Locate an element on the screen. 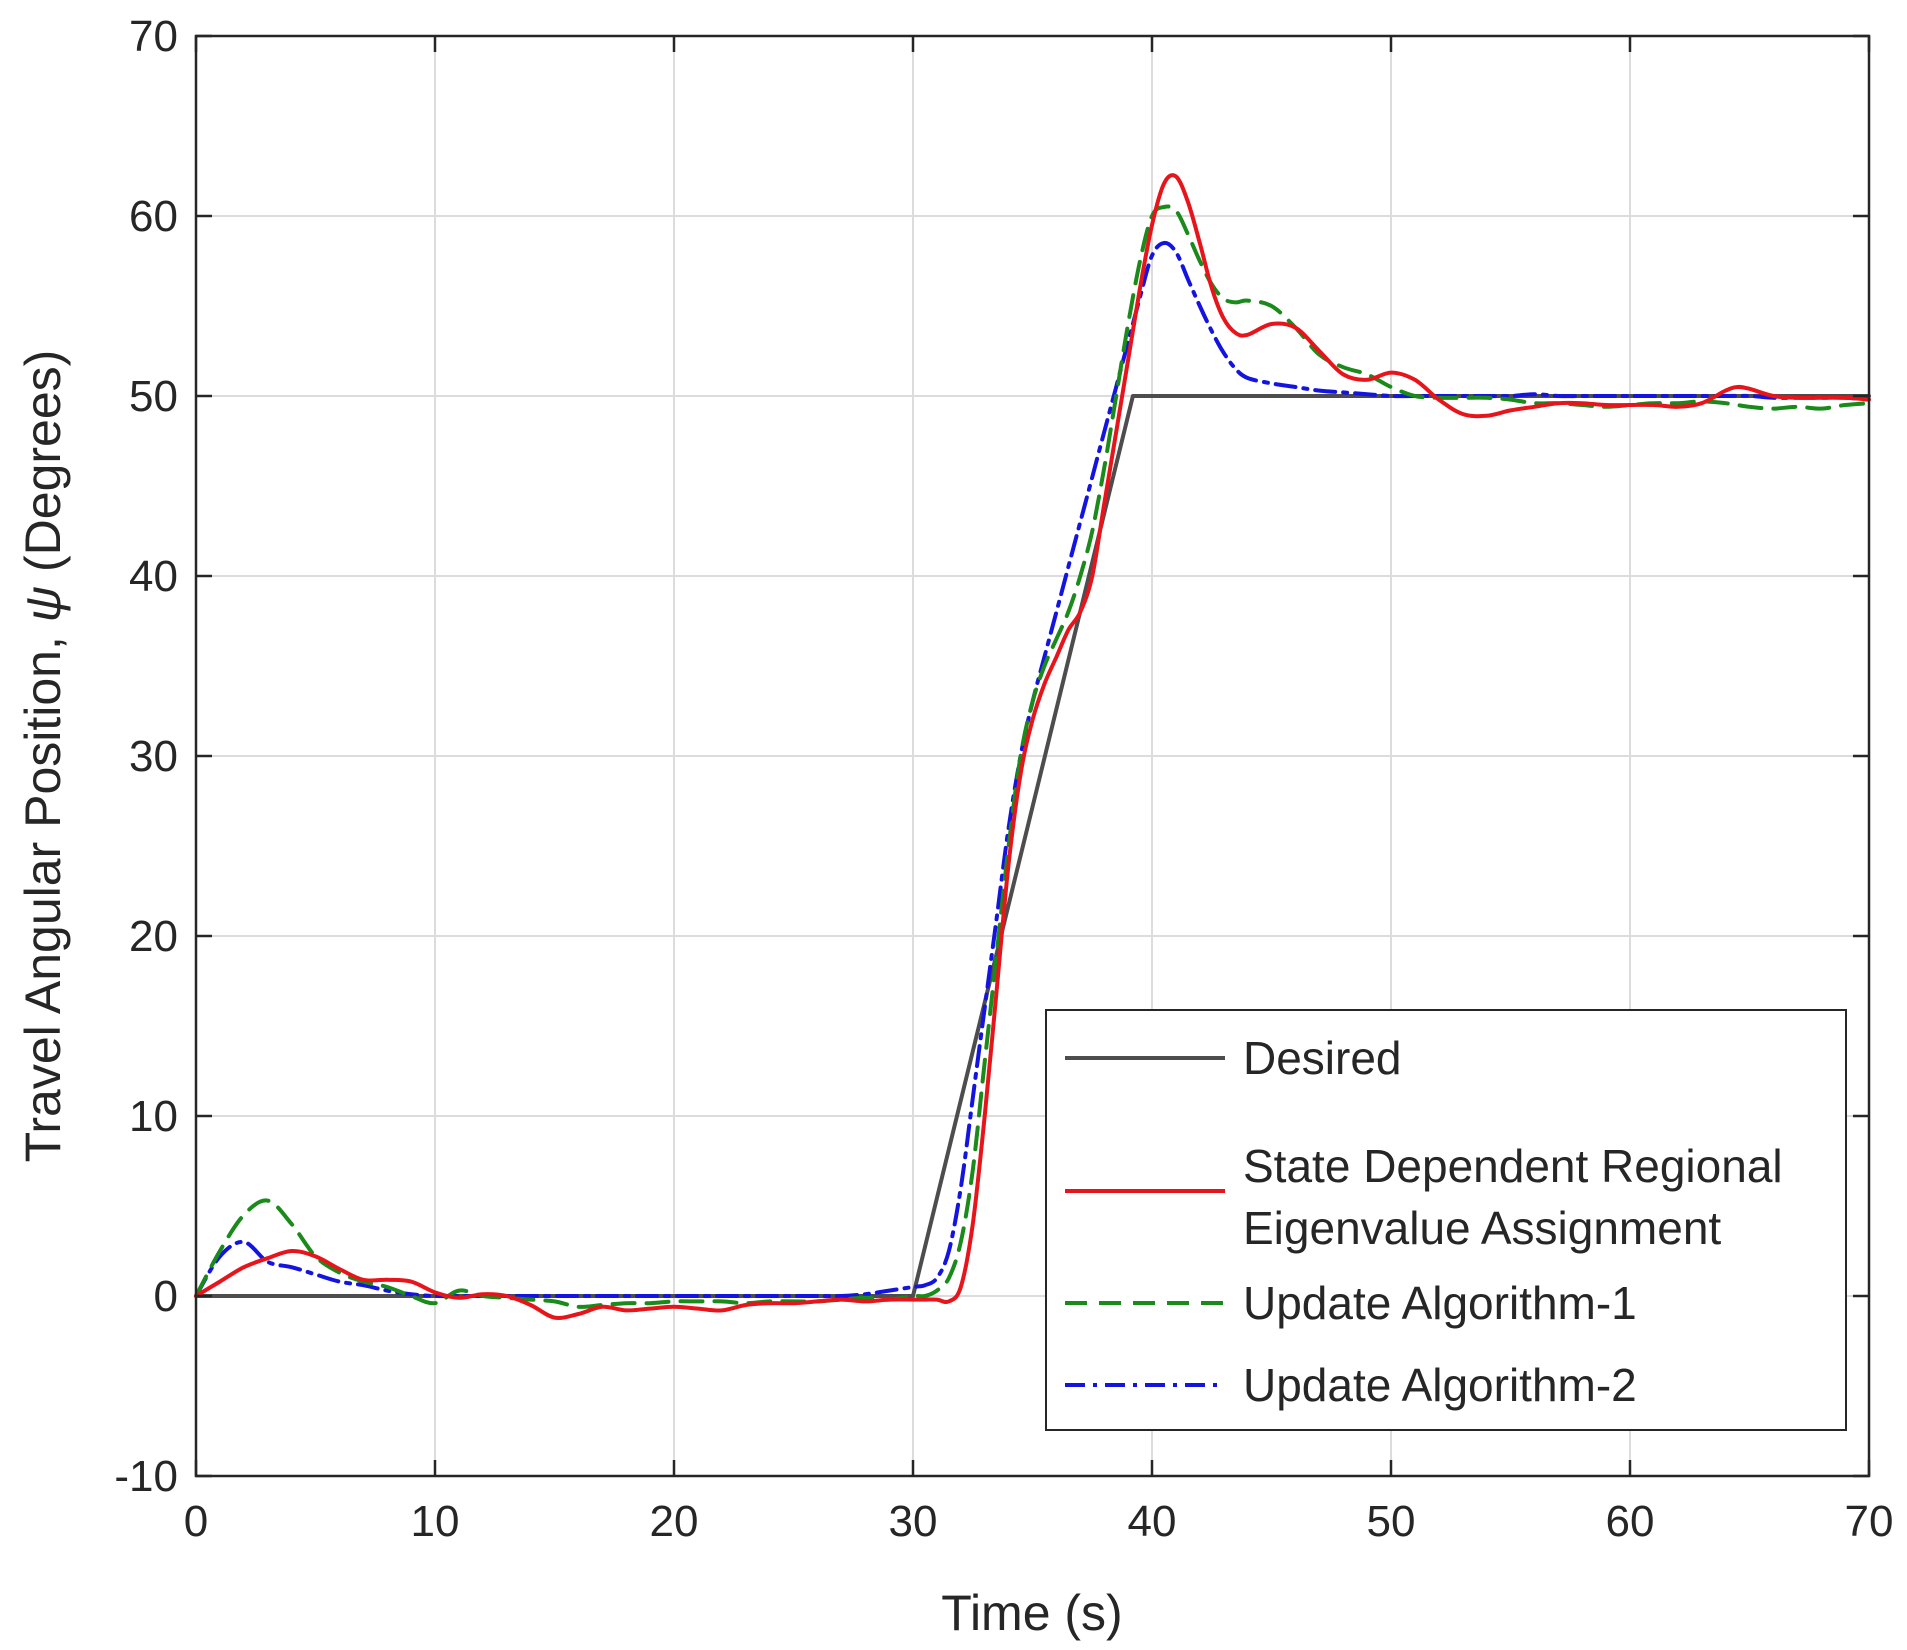 This screenshot has width=1907, height=1650. y-tick-label: 50 is located at coordinates (153, 396).